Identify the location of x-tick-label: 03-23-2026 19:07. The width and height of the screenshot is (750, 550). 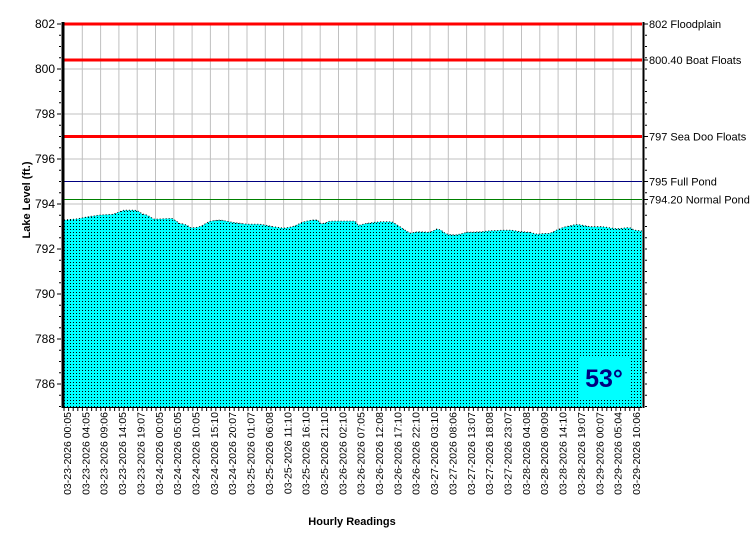
(141, 453).